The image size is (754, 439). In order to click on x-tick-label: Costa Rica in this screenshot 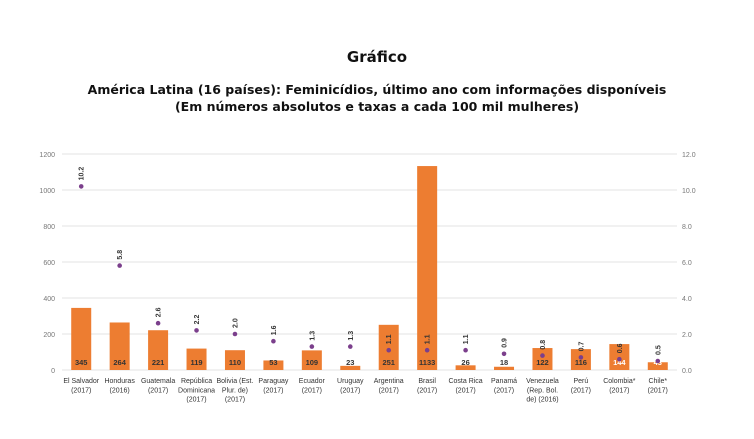, I will do `click(465, 381)`.